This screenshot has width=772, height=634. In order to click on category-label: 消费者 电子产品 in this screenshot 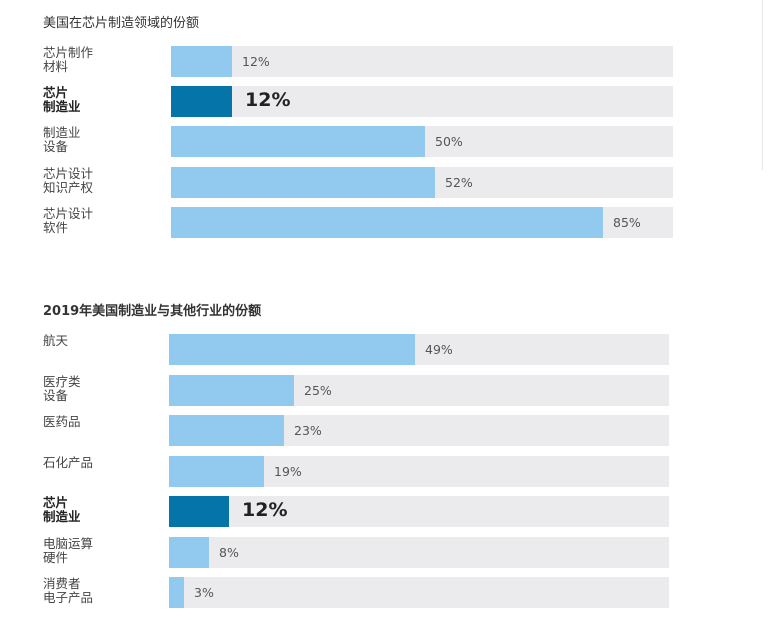, I will do `click(68, 590)`.